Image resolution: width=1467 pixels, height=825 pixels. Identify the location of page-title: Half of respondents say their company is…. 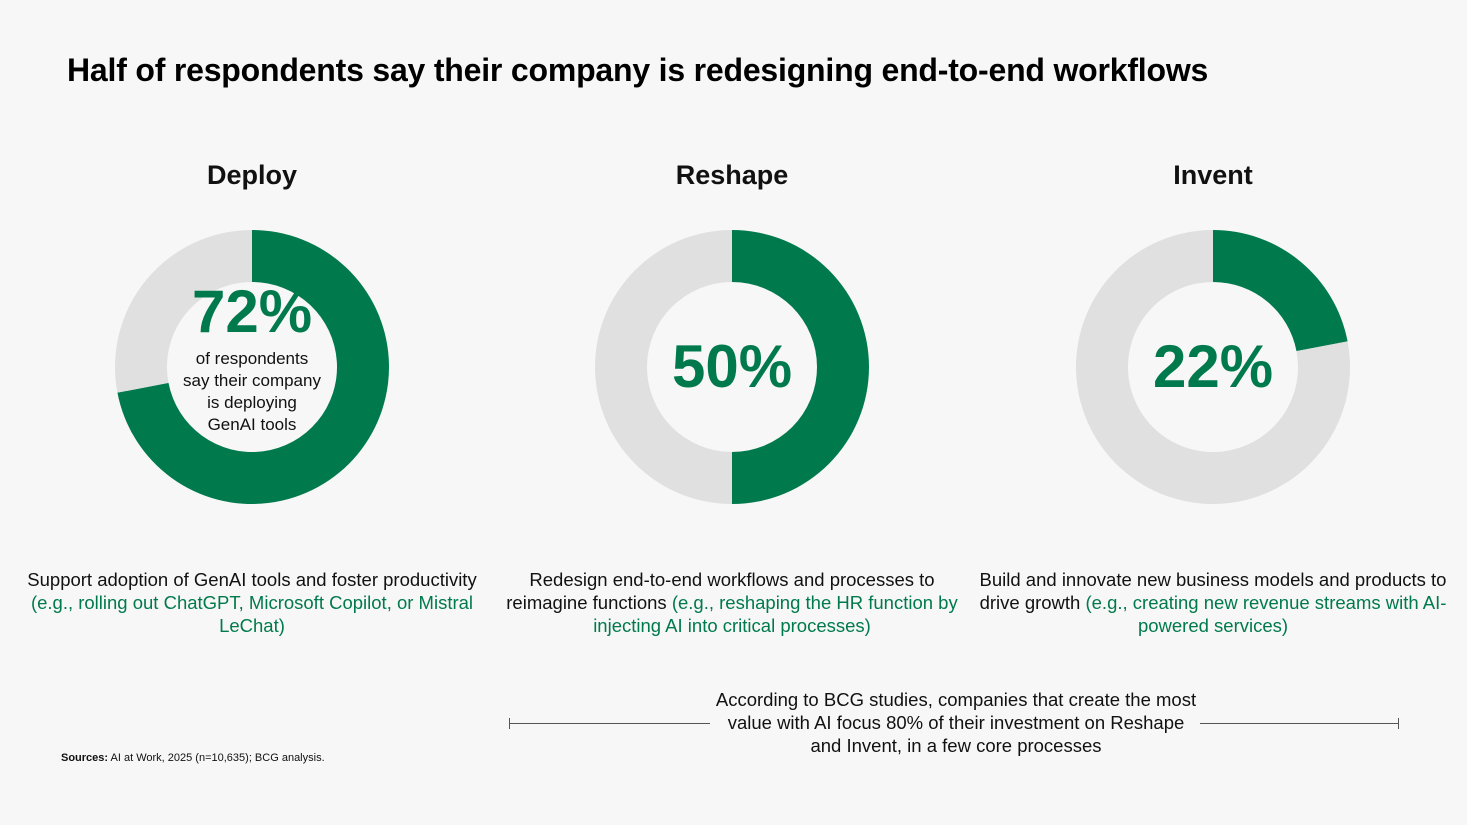
(638, 70).